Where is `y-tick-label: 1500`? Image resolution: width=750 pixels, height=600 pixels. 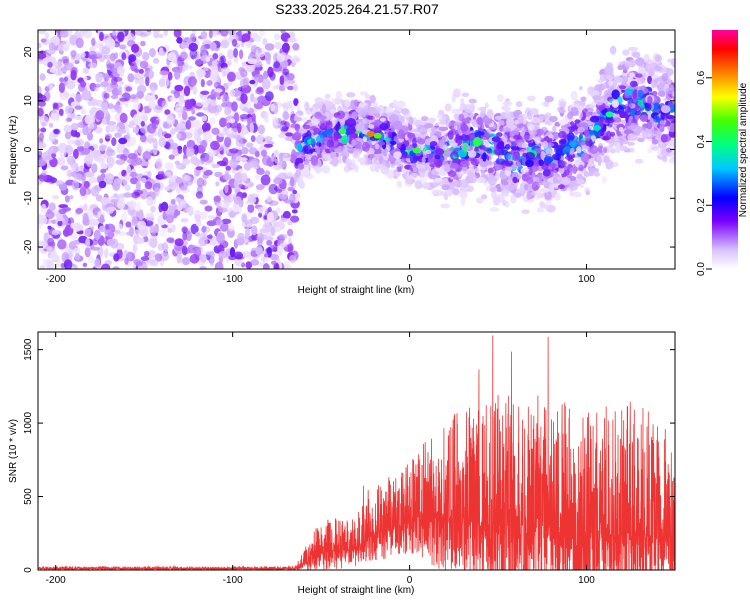 y-tick-label: 1500 is located at coordinates (28, 349).